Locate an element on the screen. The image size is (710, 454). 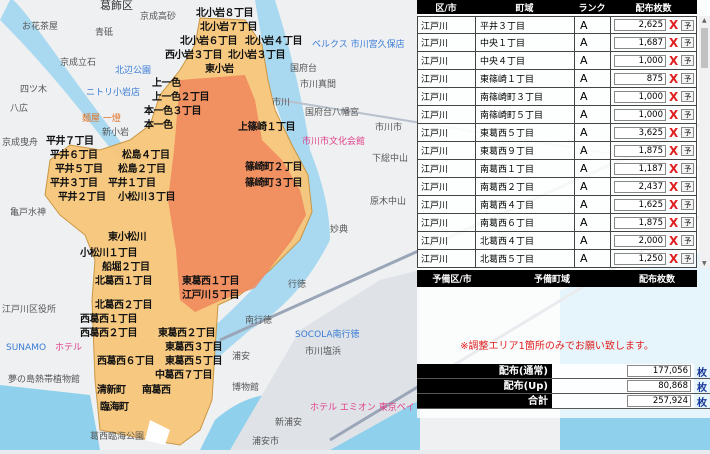
area-cell: 平井３丁目 is located at coordinates (525, 25).